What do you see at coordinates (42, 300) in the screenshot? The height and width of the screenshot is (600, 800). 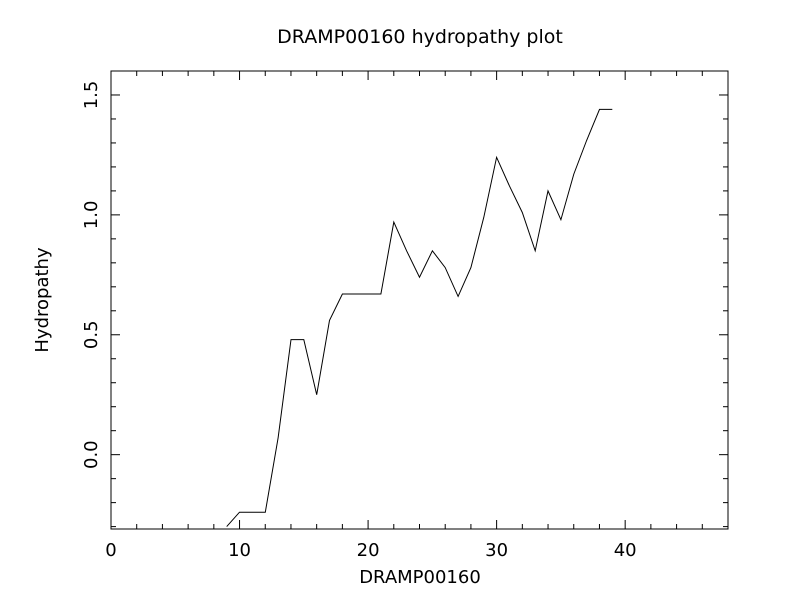 I see `y-axis-label: Hydropathy` at bounding box center [42, 300].